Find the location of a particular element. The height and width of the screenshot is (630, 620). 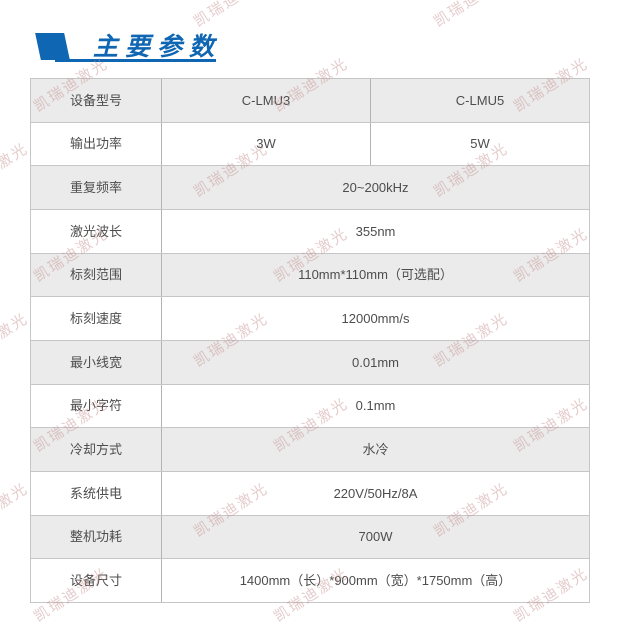

row-label: 输出功率 is located at coordinates (96, 144).